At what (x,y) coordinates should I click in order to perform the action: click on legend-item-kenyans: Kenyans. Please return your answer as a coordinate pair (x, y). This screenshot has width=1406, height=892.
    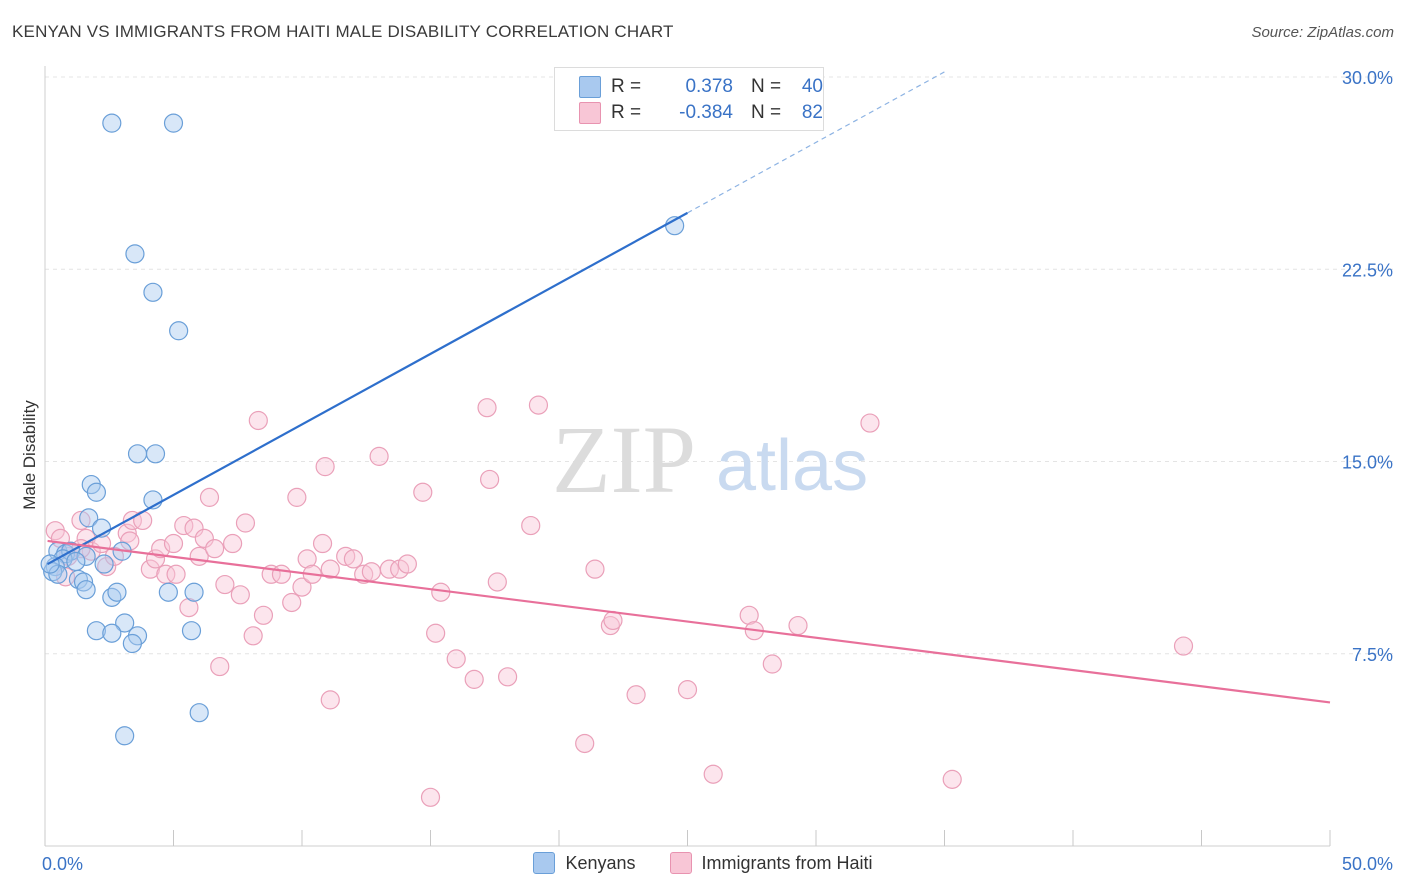
    Looking at the image, I should click on (584, 863).